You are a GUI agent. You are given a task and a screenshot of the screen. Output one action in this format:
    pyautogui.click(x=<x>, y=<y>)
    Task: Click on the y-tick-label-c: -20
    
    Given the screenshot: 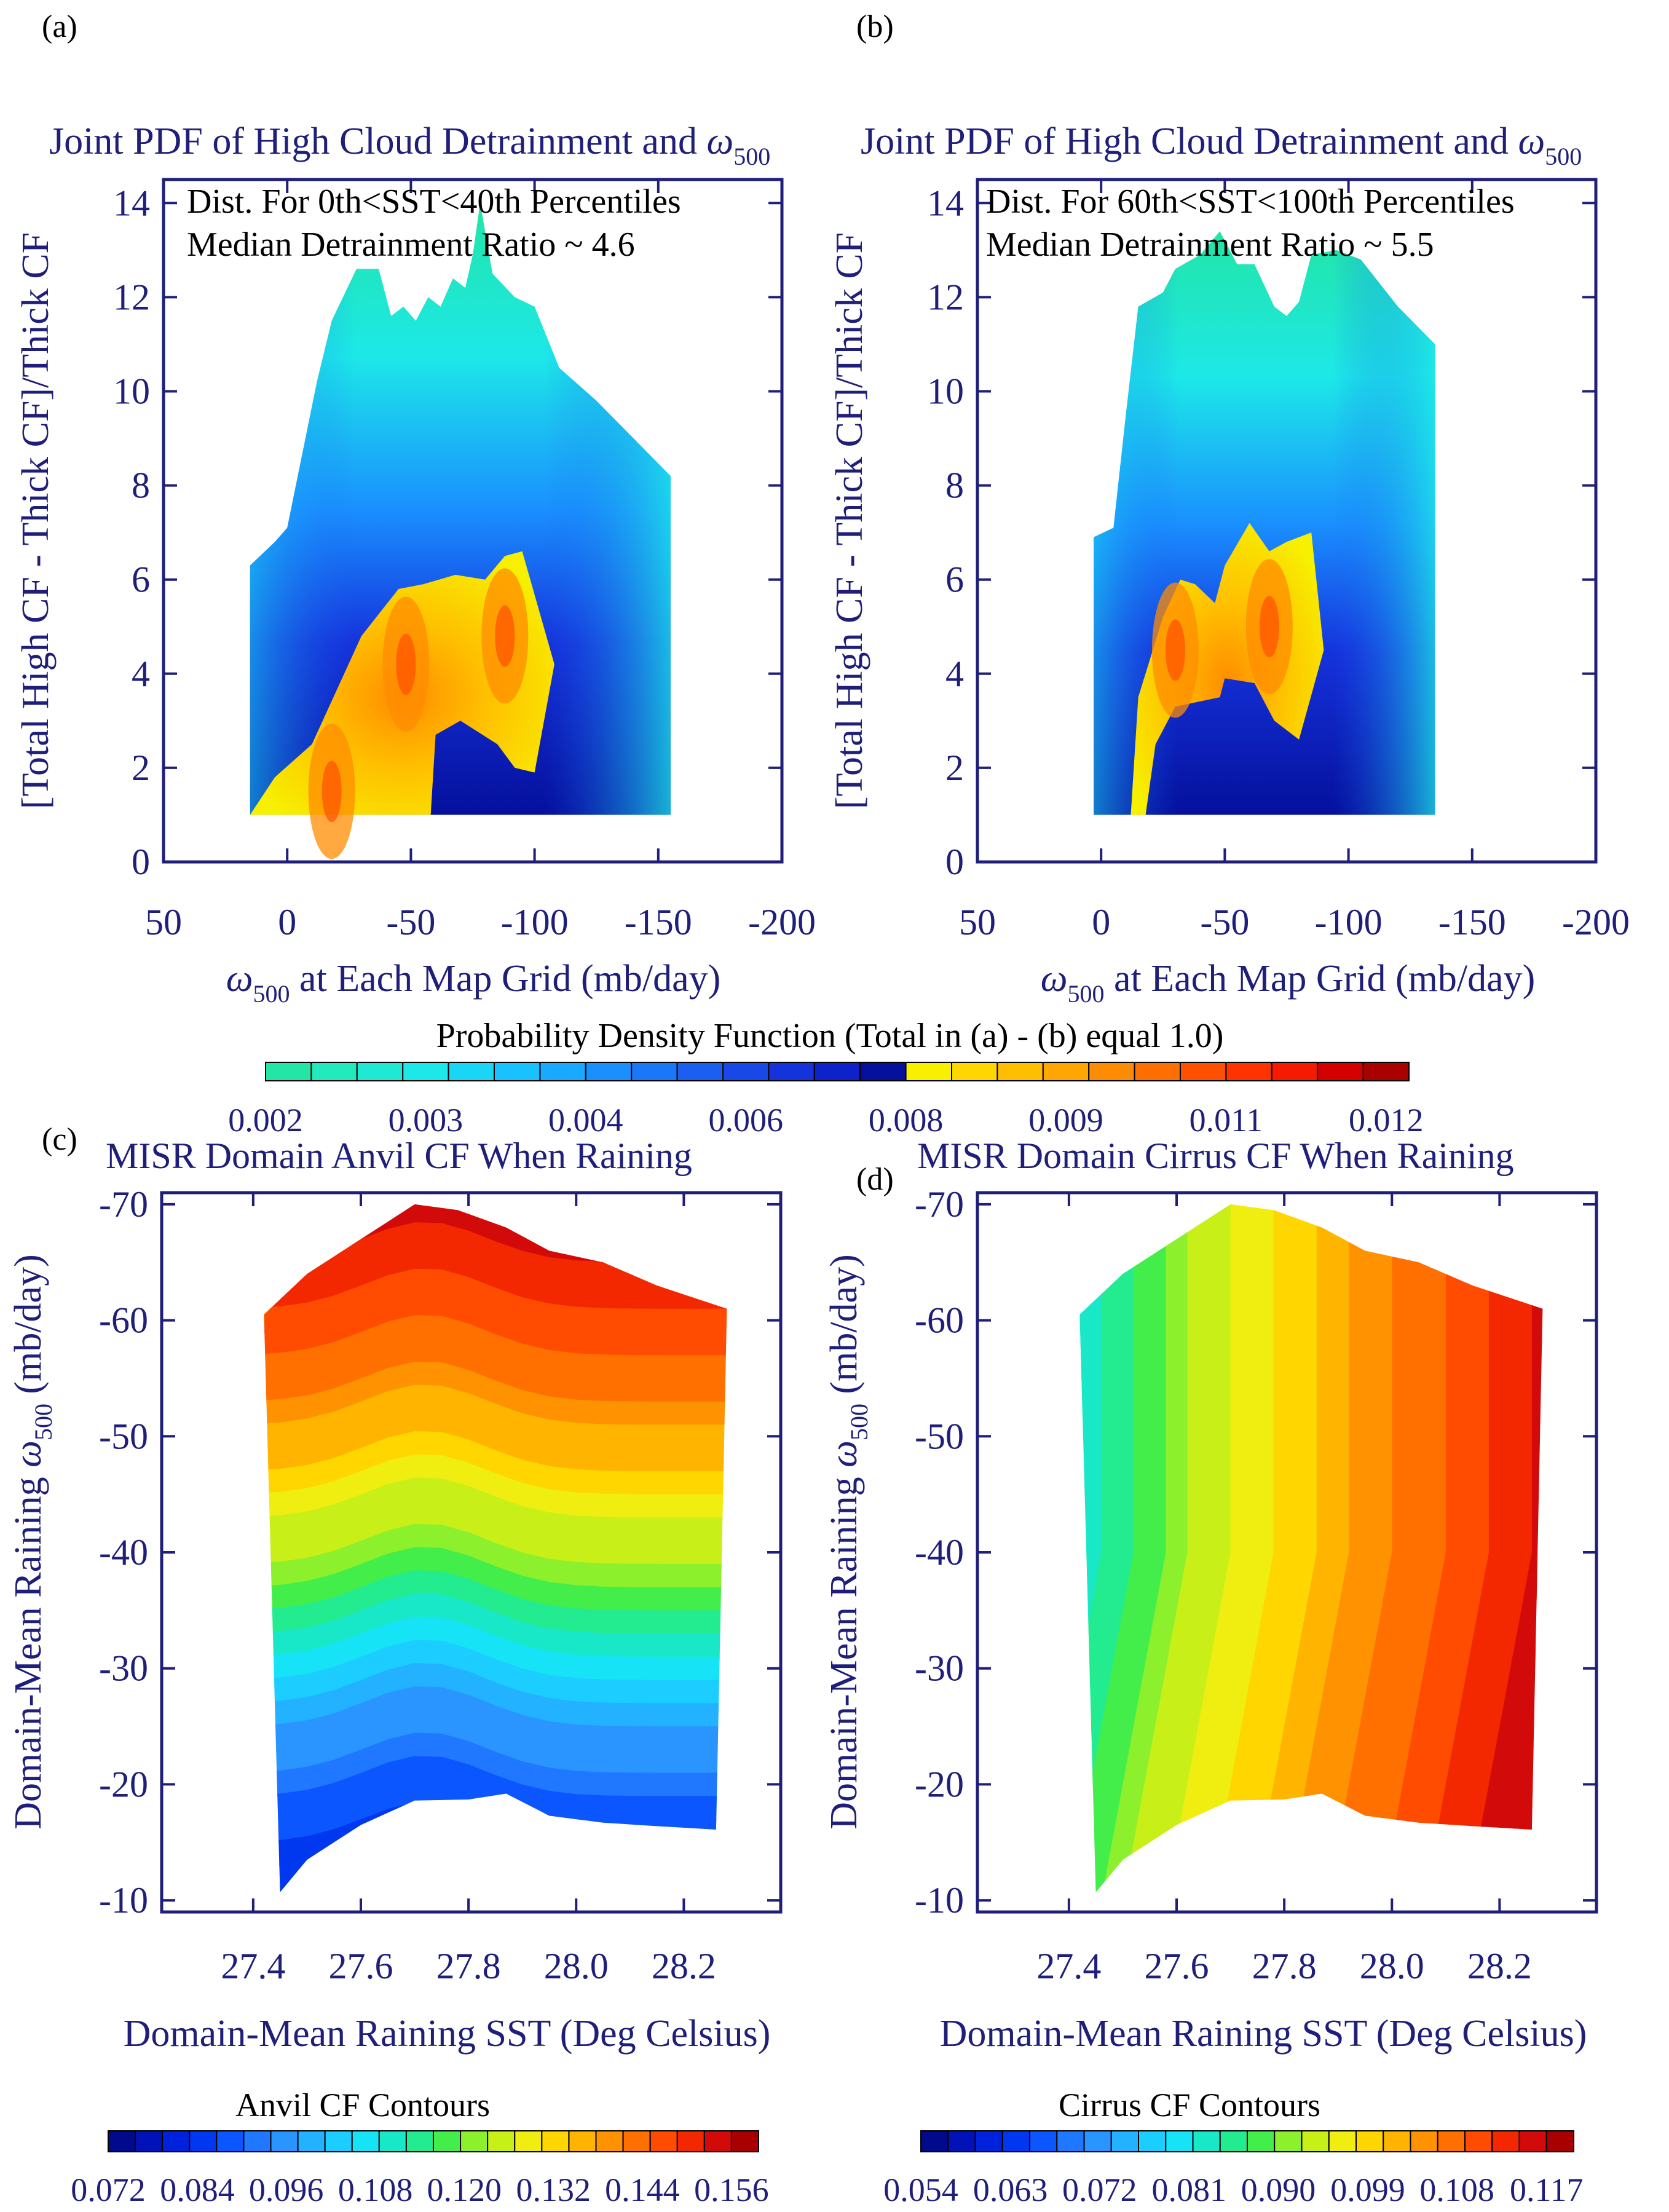 What is the action you would take?
    pyautogui.click(x=124, y=1784)
    